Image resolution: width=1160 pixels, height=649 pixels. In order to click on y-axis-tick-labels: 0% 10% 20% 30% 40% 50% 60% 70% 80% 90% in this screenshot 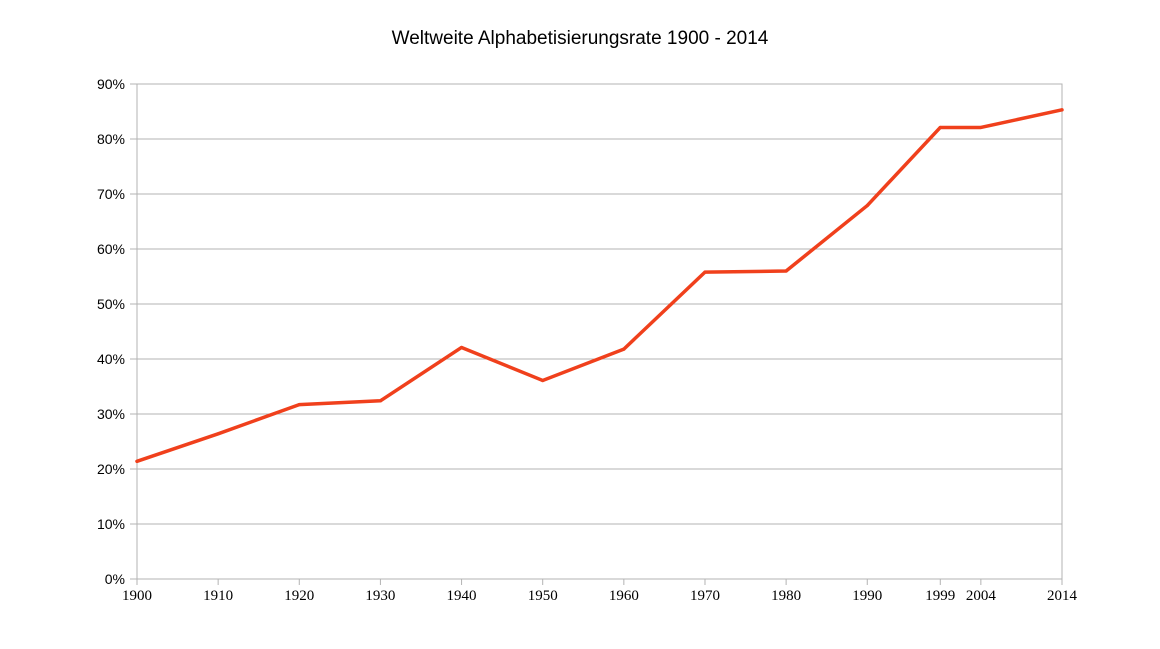, I will do `click(111, 331)`.